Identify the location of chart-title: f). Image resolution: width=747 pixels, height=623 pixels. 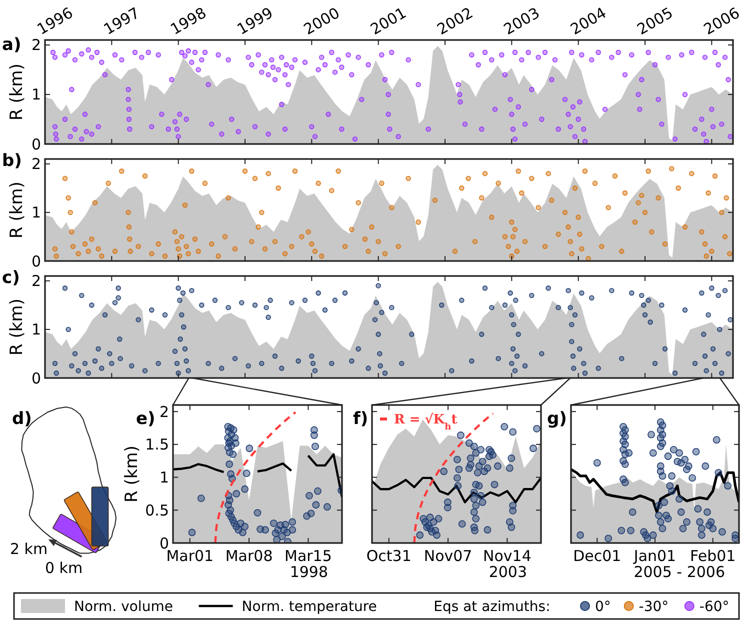
(360, 419).